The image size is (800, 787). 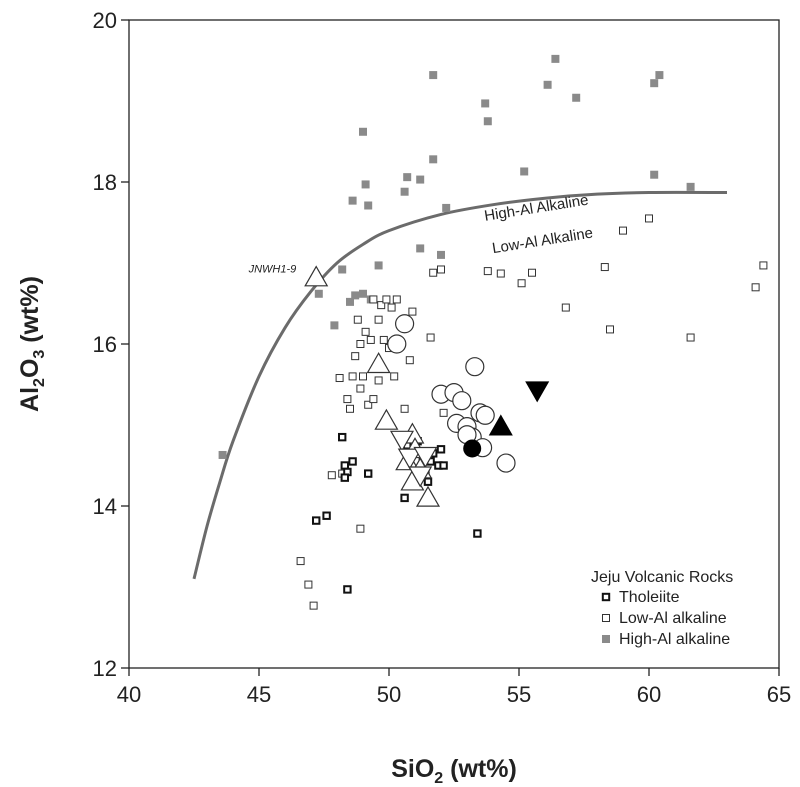 I want to click on x-tick-label: 65, so click(x=779, y=694).